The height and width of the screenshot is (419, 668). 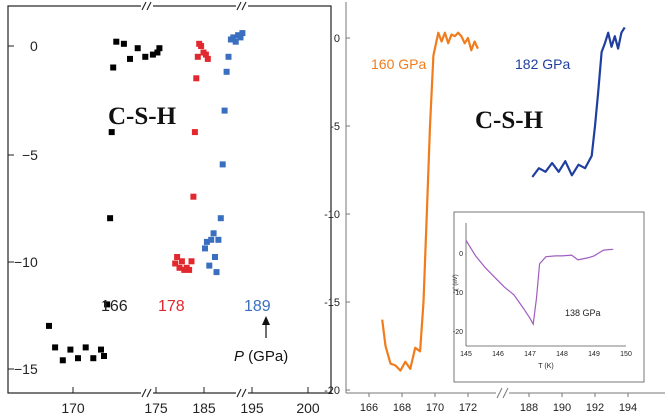 I want to click on pressure-annotation-unit: (GPa), so click(x=266, y=356).